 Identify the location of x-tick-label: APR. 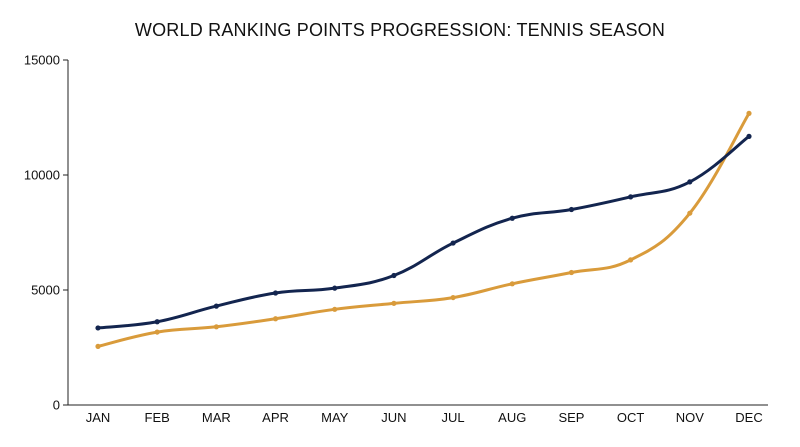
(275, 417).